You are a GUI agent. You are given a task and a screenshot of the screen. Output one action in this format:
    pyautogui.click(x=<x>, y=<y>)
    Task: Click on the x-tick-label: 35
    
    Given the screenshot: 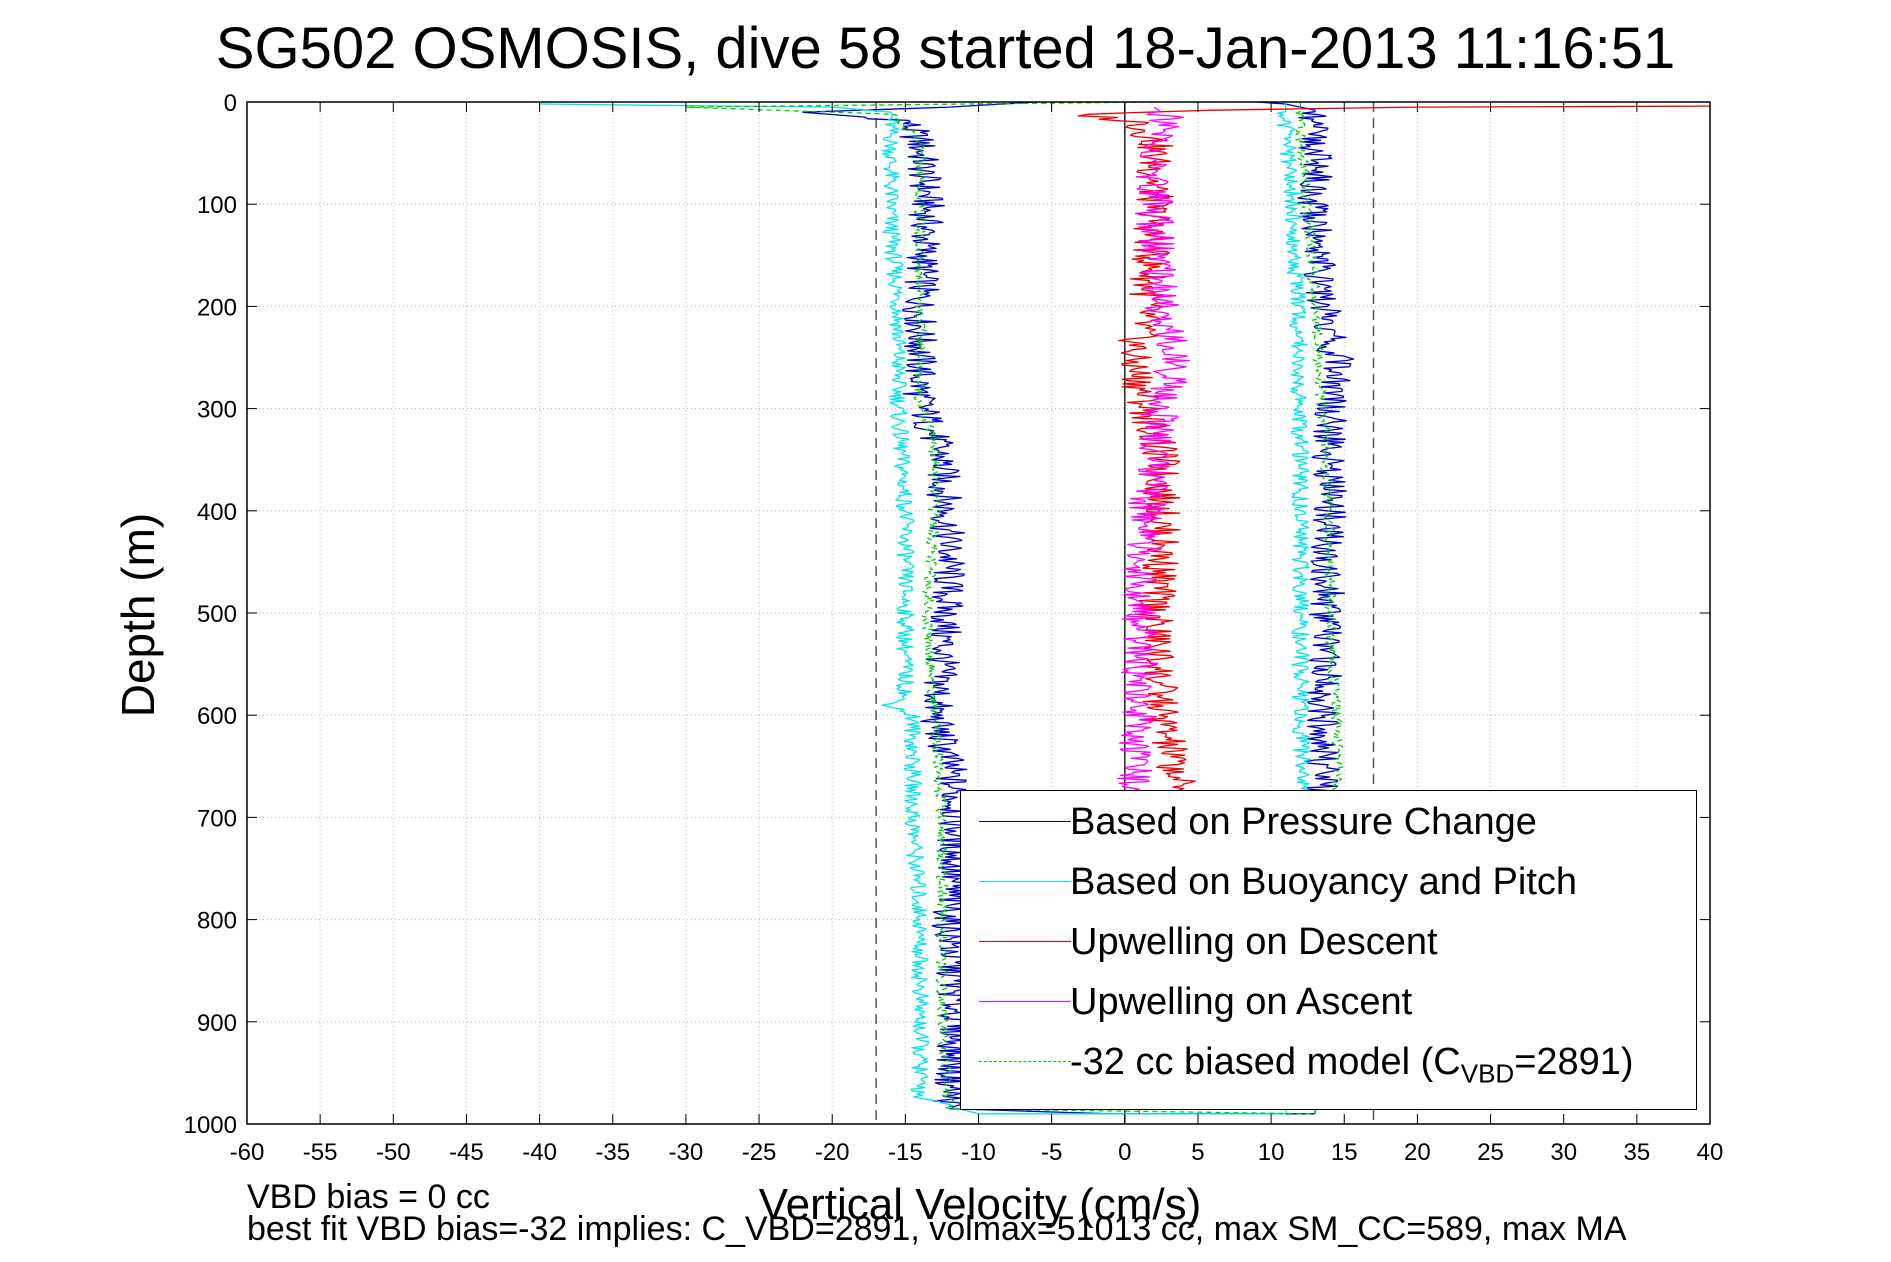 What is the action you would take?
    pyautogui.click(x=1636, y=1152)
    